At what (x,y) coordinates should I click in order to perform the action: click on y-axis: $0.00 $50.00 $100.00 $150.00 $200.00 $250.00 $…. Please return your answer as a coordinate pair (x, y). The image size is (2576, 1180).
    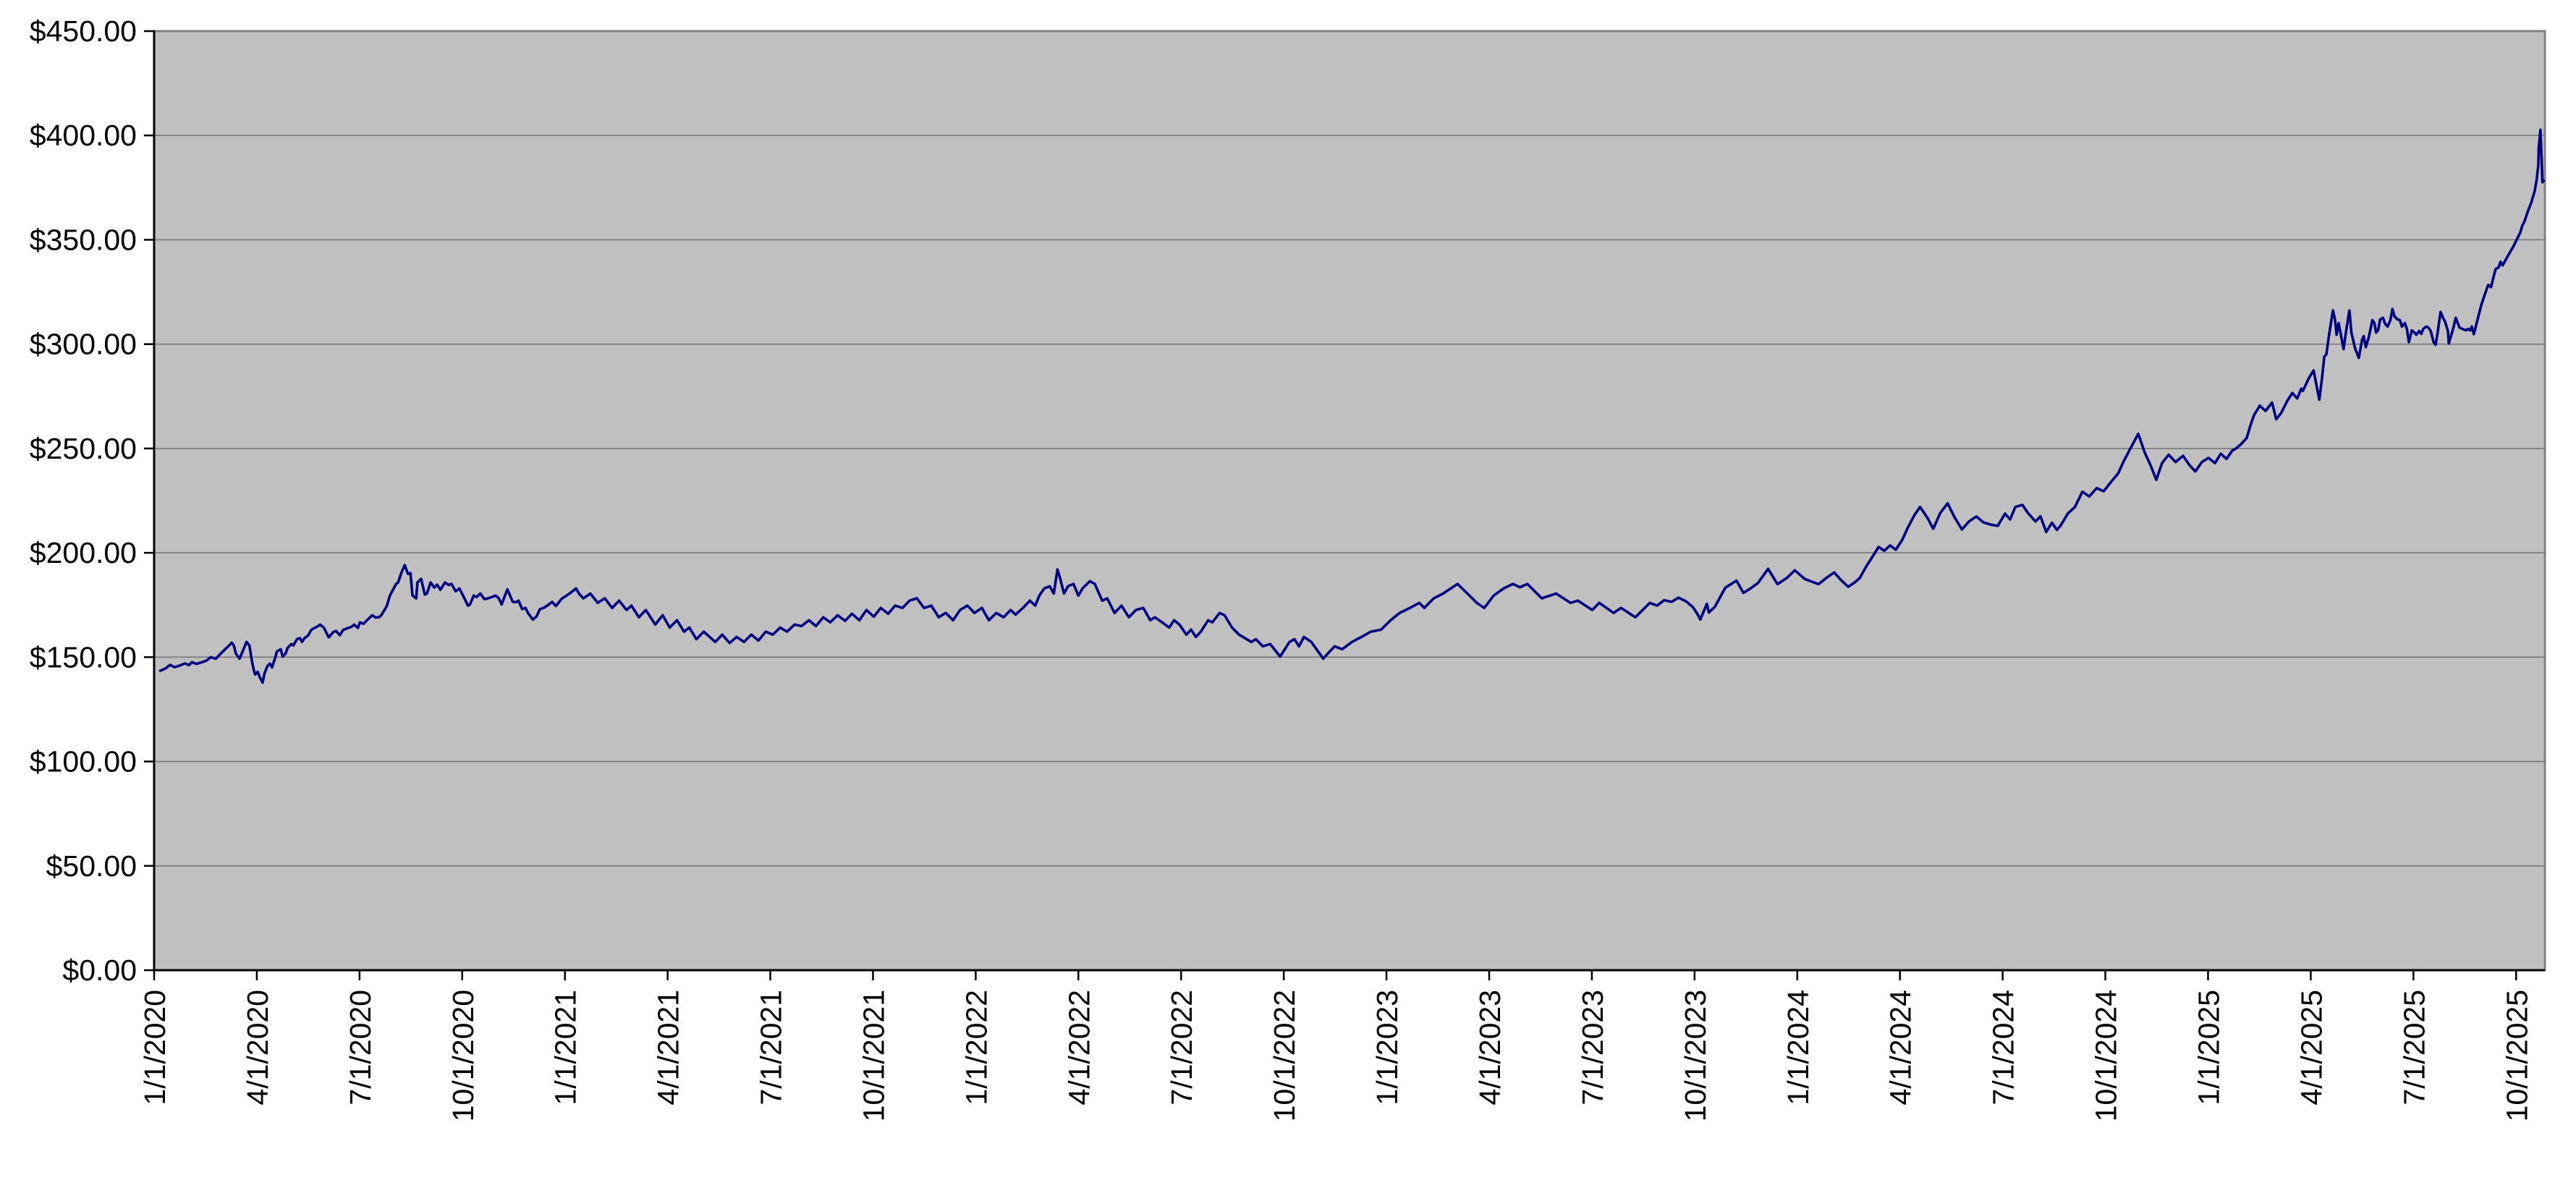
    Looking at the image, I should click on (92, 500).